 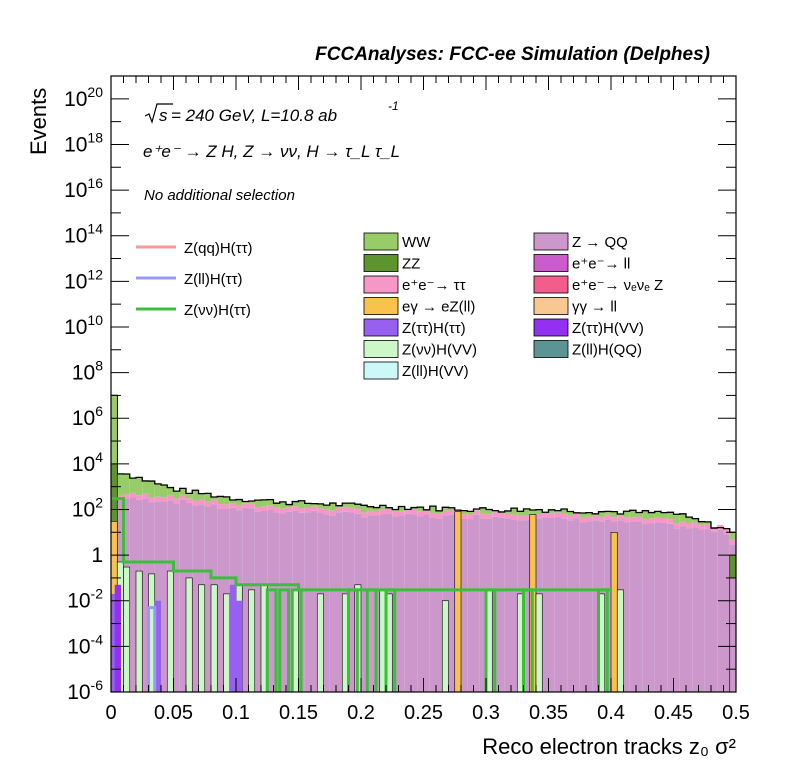 What do you see at coordinates (218, 248) in the screenshot?
I see `legend-signal-label: Z(qq)H(ττ)` at bounding box center [218, 248].